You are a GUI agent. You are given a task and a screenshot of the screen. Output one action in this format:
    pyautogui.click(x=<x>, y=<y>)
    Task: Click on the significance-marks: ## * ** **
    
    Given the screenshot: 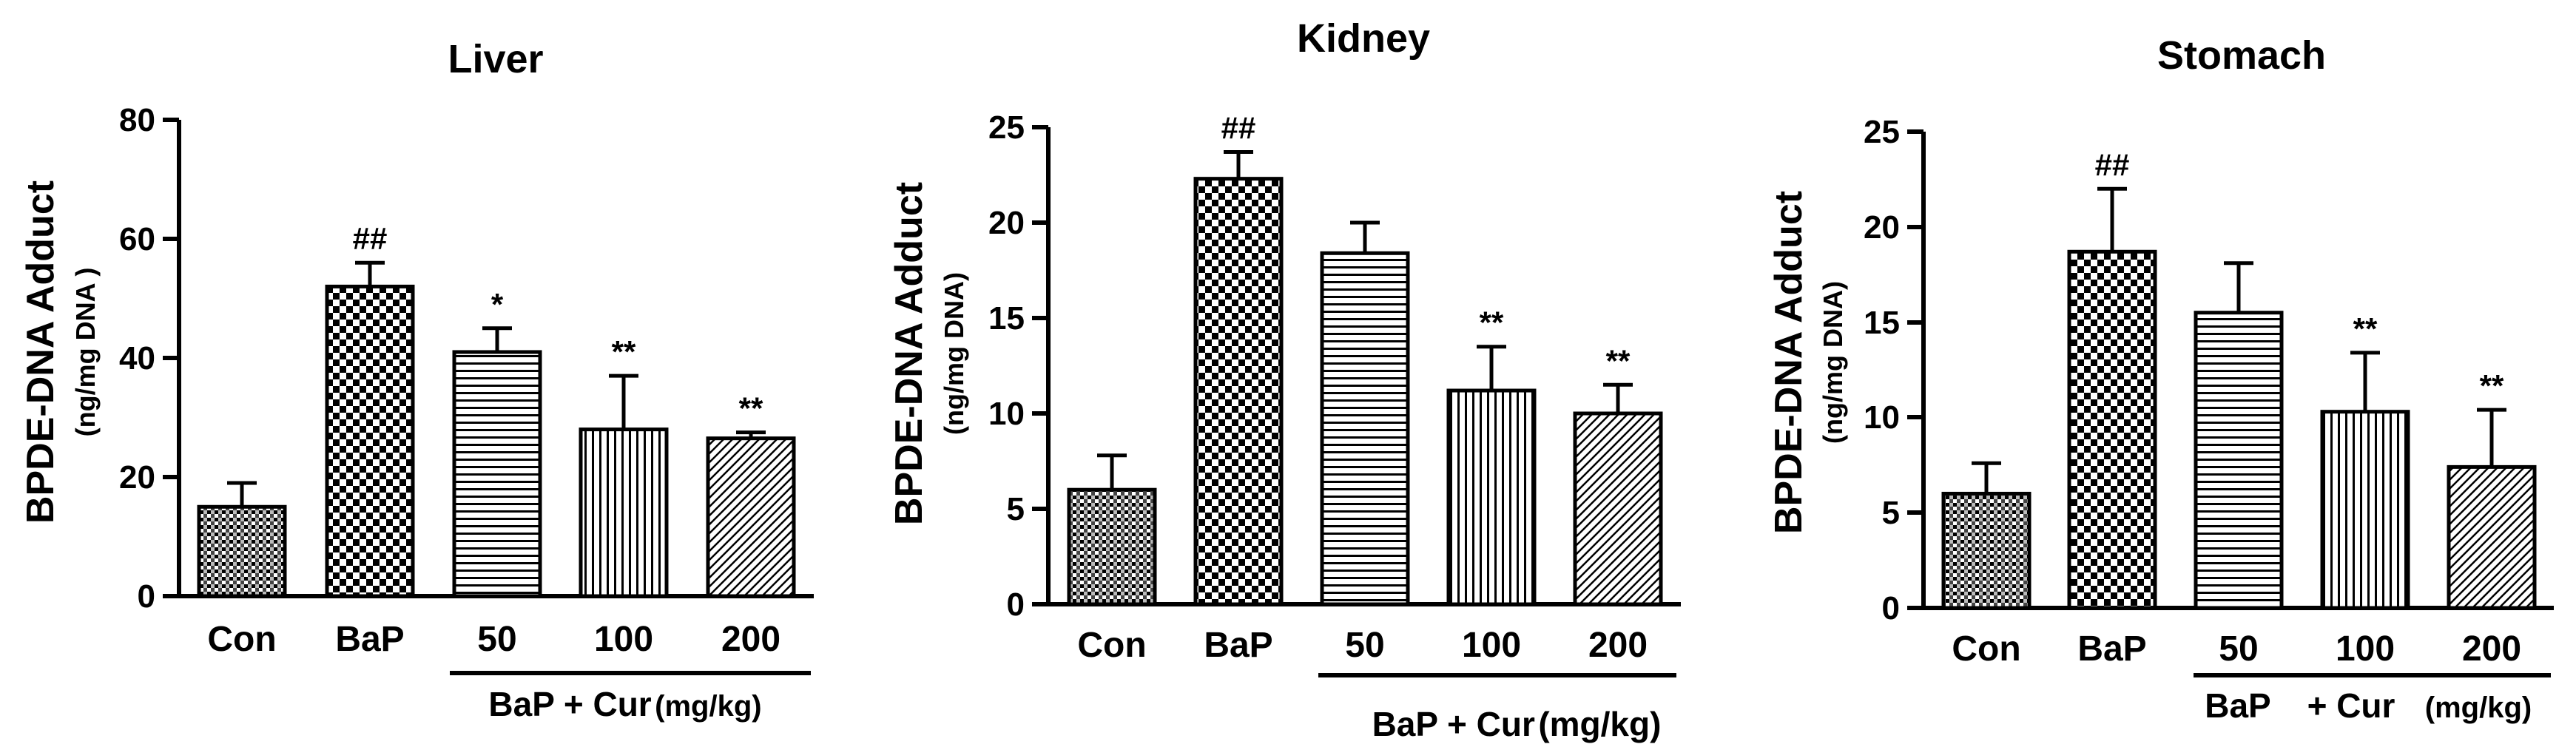 What is the action you would take?
    pyautogui.click(x=558, y=323)
    